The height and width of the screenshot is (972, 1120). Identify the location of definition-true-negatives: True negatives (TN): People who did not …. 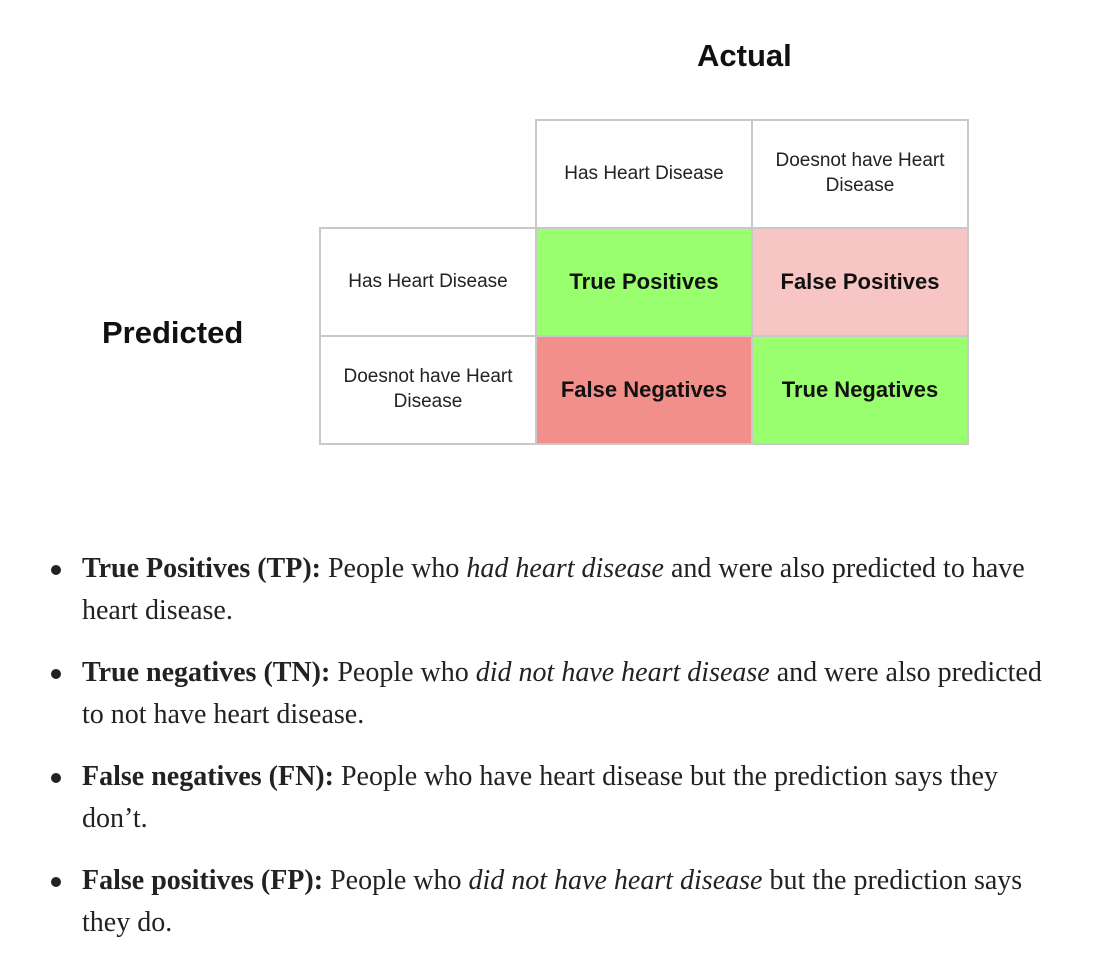
(531, 694).